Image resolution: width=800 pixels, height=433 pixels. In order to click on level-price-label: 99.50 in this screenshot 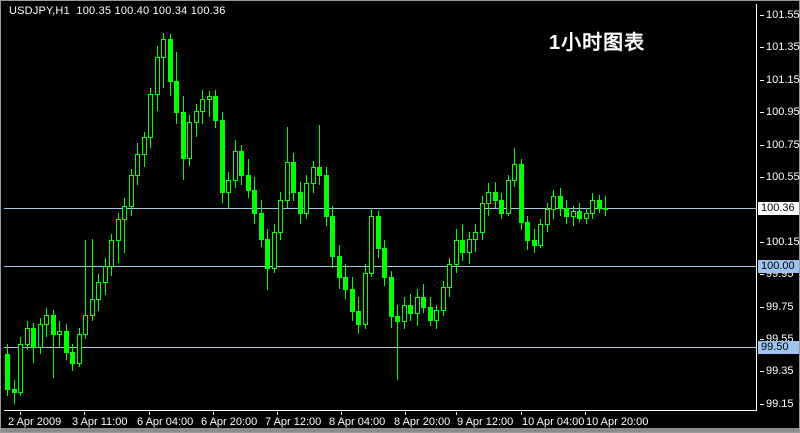, I will do `click(778, 347)`.